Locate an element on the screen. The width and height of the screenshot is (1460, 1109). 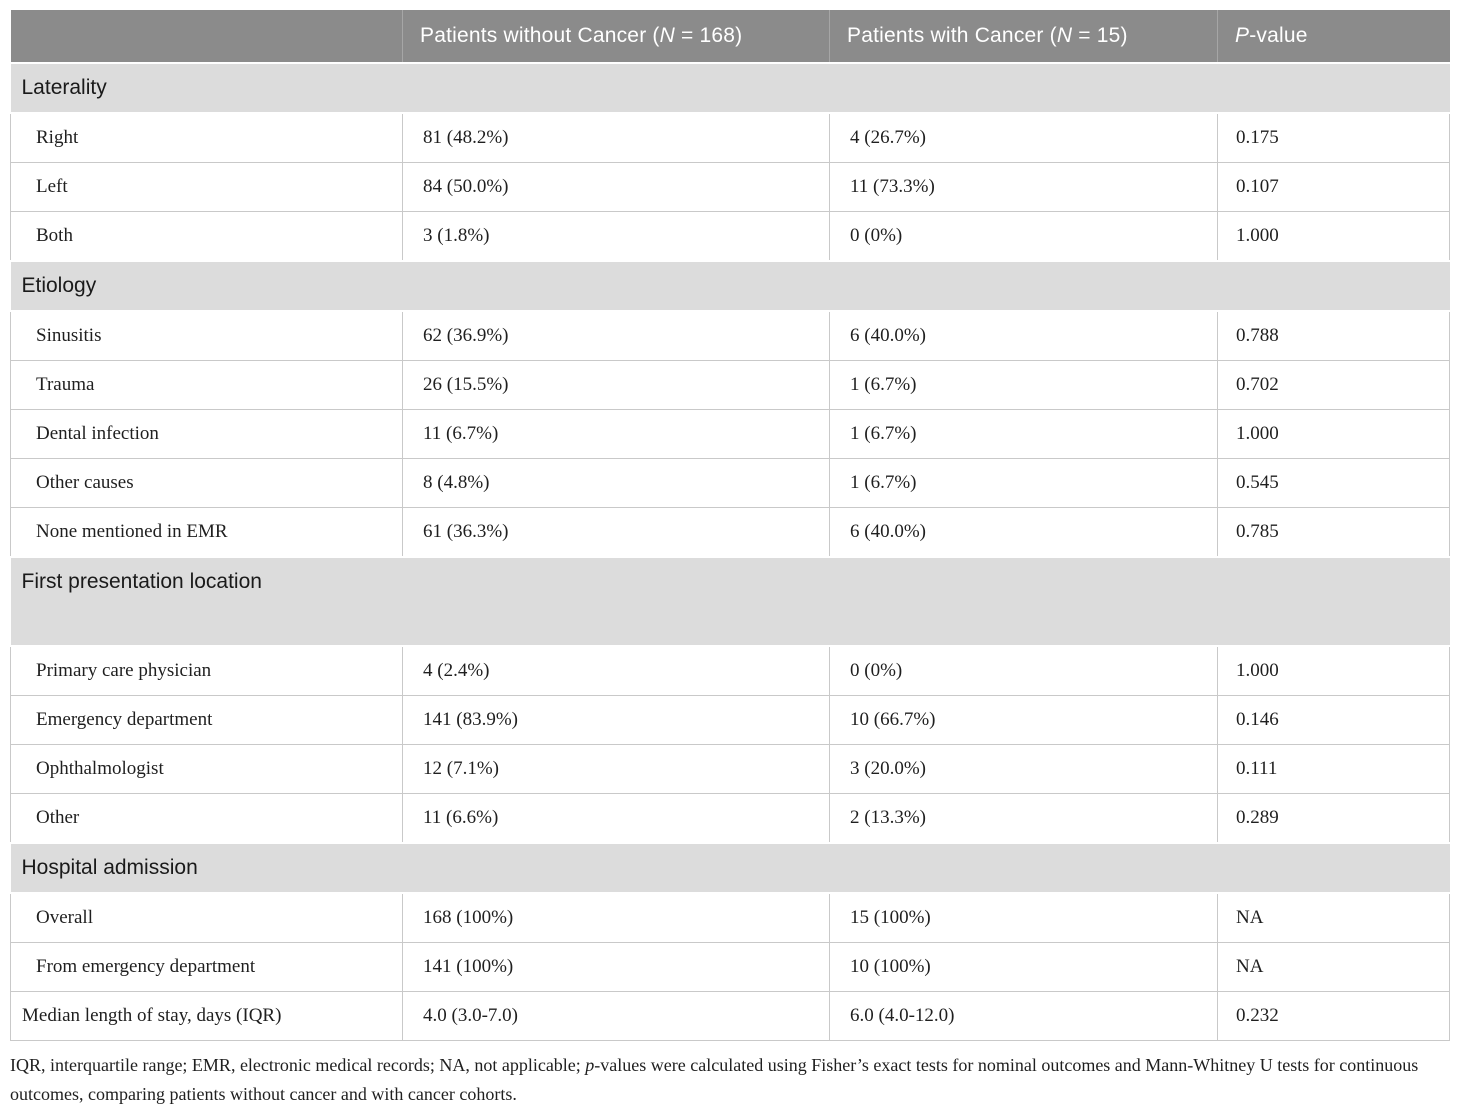
row-label: Median length of stay, days (IQR) is located at coordinates (206, 1016).